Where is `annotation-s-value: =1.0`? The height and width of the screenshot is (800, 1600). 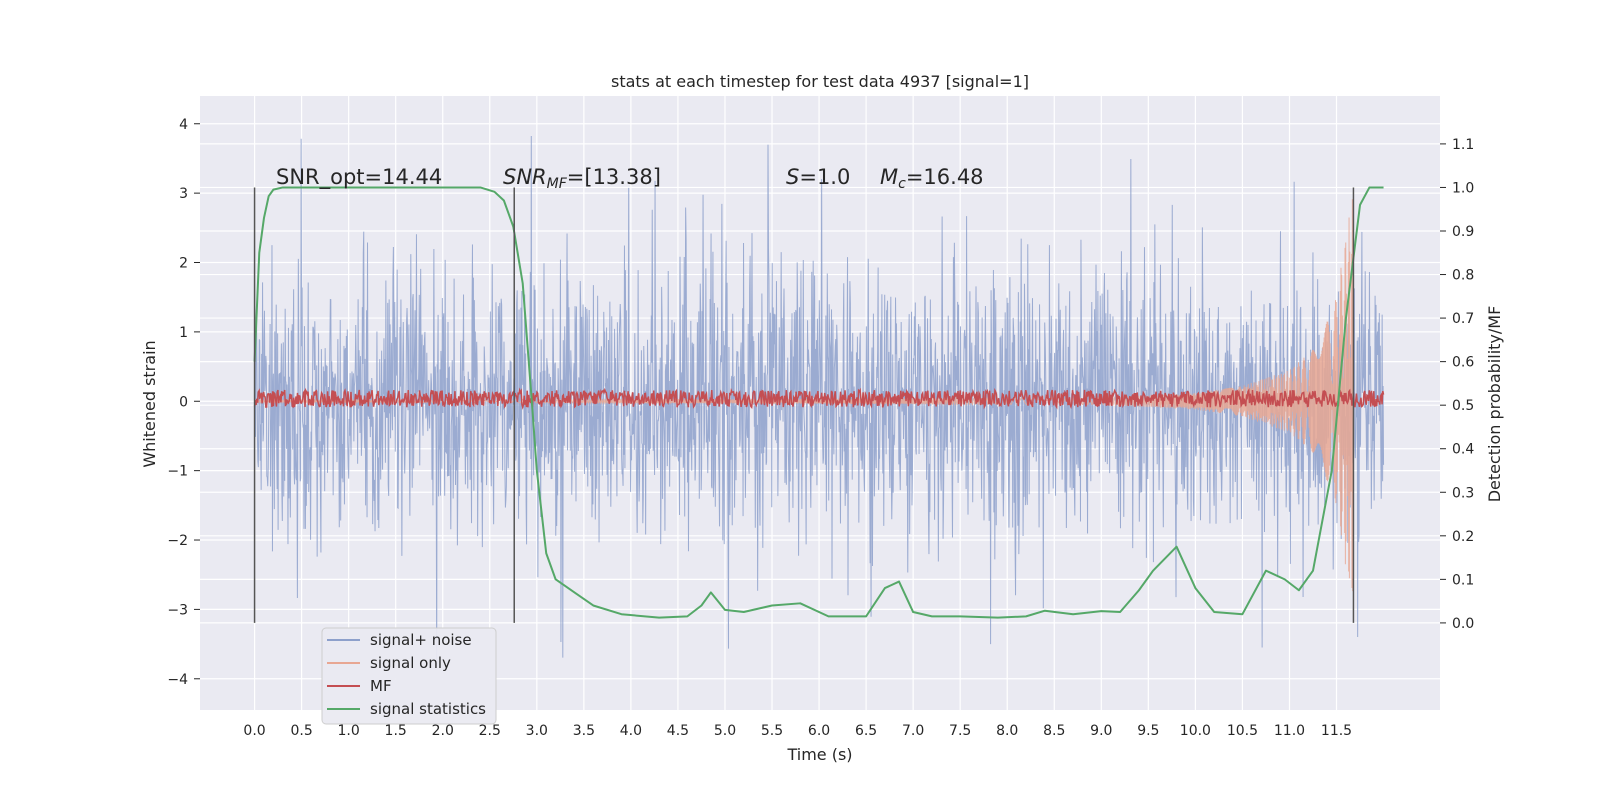 annotation-s-value: =1.0 is located at coordinates (824, 177).